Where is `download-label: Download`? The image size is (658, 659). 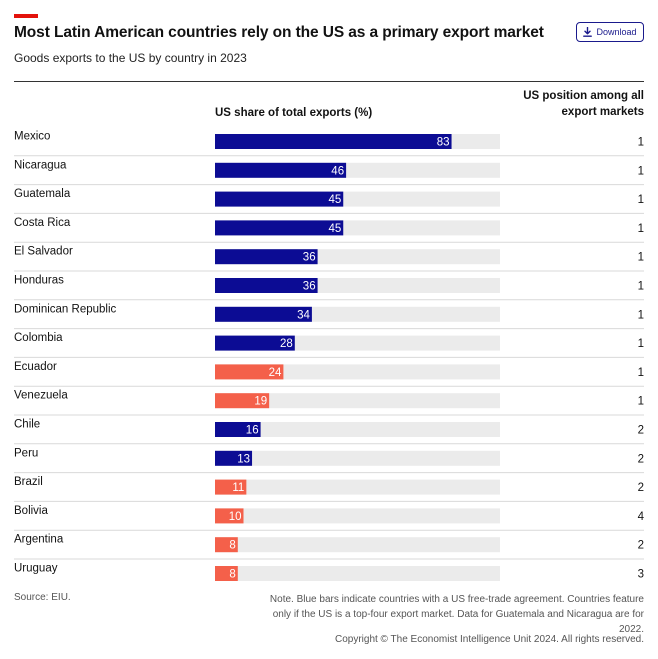
download-label: Download is located at coordinates (616, 32).